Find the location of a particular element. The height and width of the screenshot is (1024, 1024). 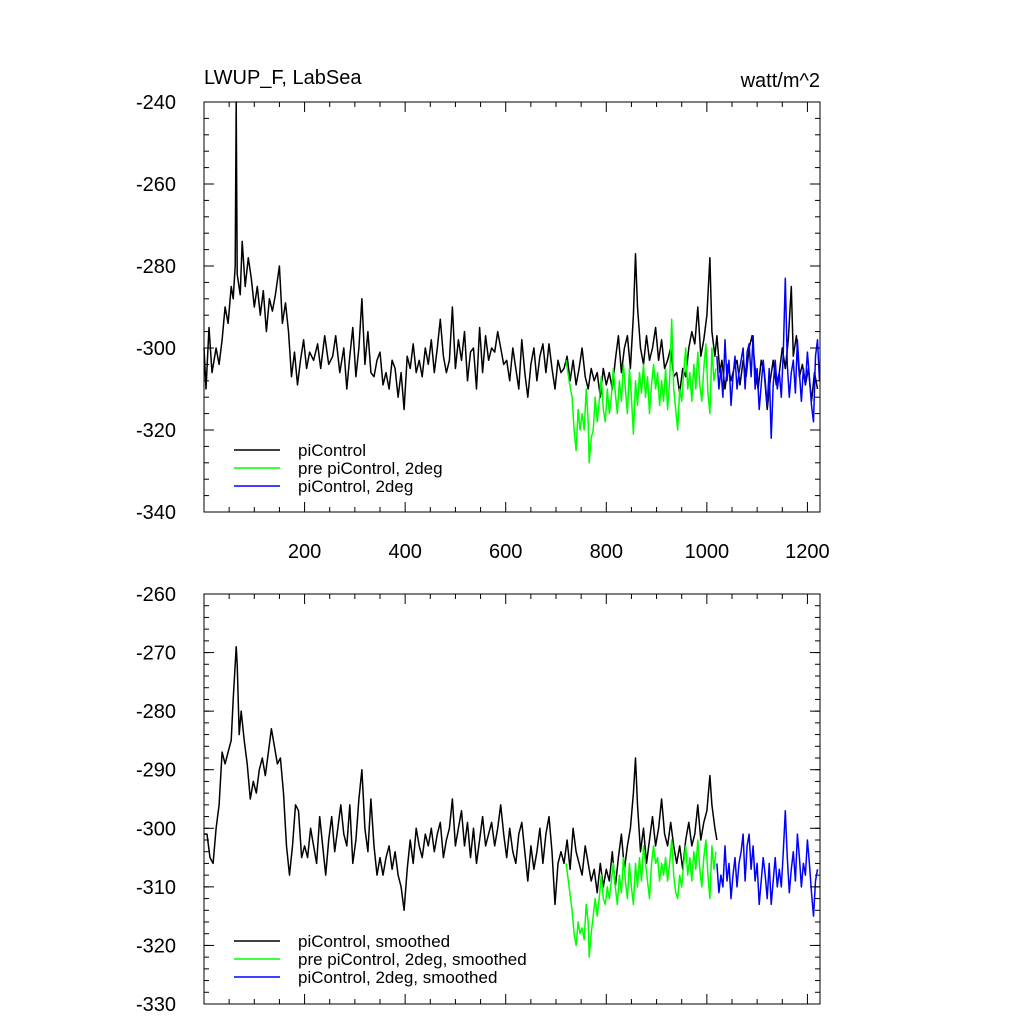

x-tick-label: 1000 is located at coordinates (707, 552).